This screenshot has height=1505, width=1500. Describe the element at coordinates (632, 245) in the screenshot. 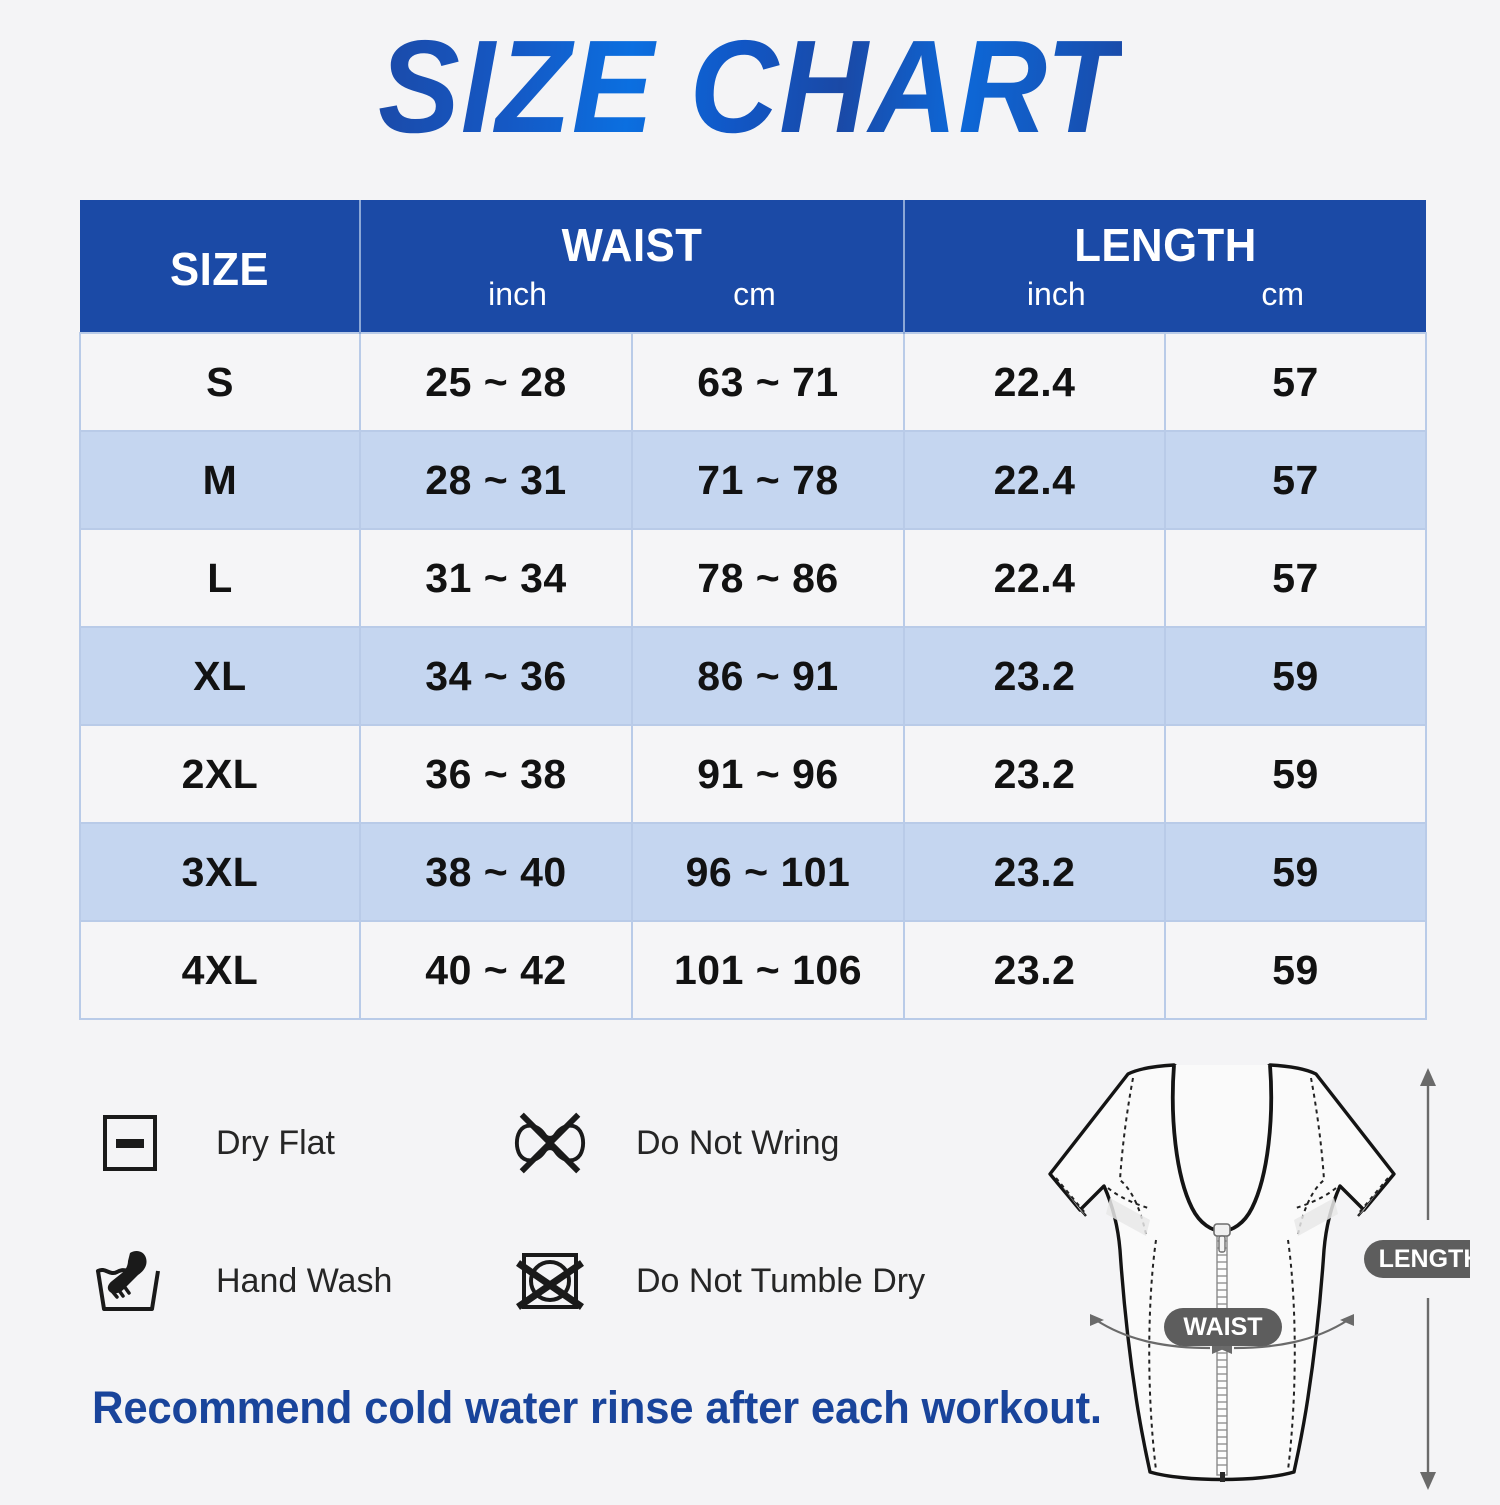

I see `header-title-waist: WAIST` at that location.